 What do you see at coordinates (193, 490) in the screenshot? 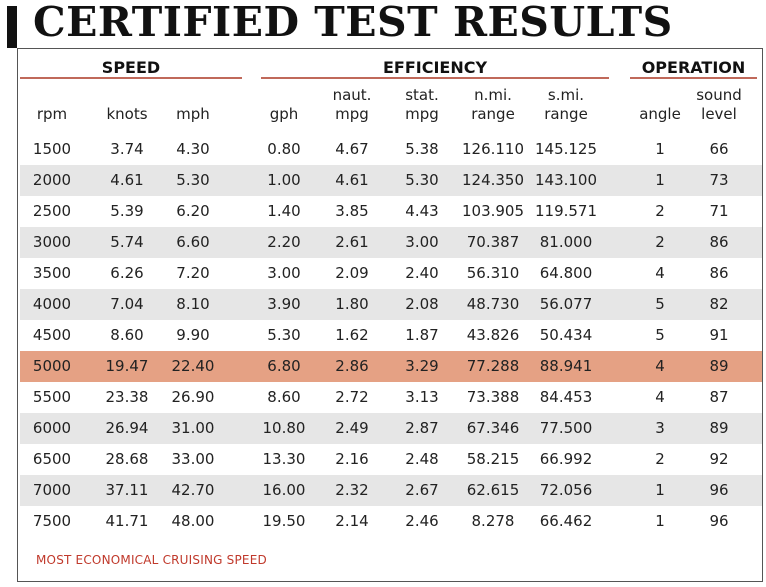
I see `cell-mph: 42.70` at bounding box center [193, 490].